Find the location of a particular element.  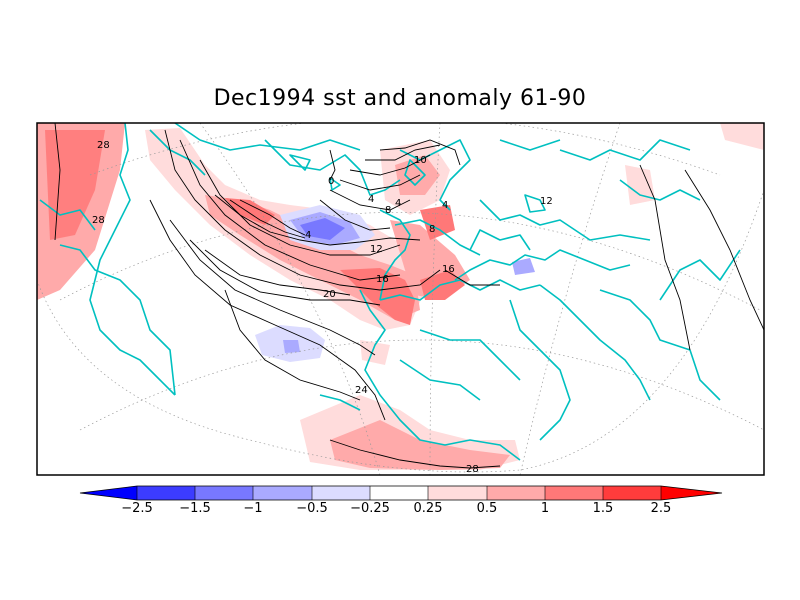

colorbar-tick-label: −0.25 is located at coordinates (370, 508).